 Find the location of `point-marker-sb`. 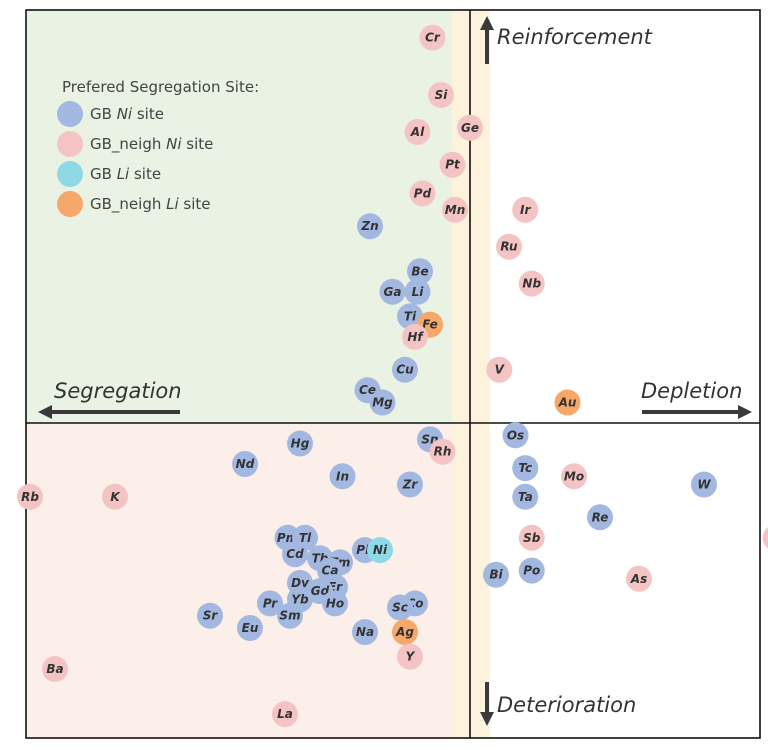

point-marker-sb is located at coordinates (531, 537).